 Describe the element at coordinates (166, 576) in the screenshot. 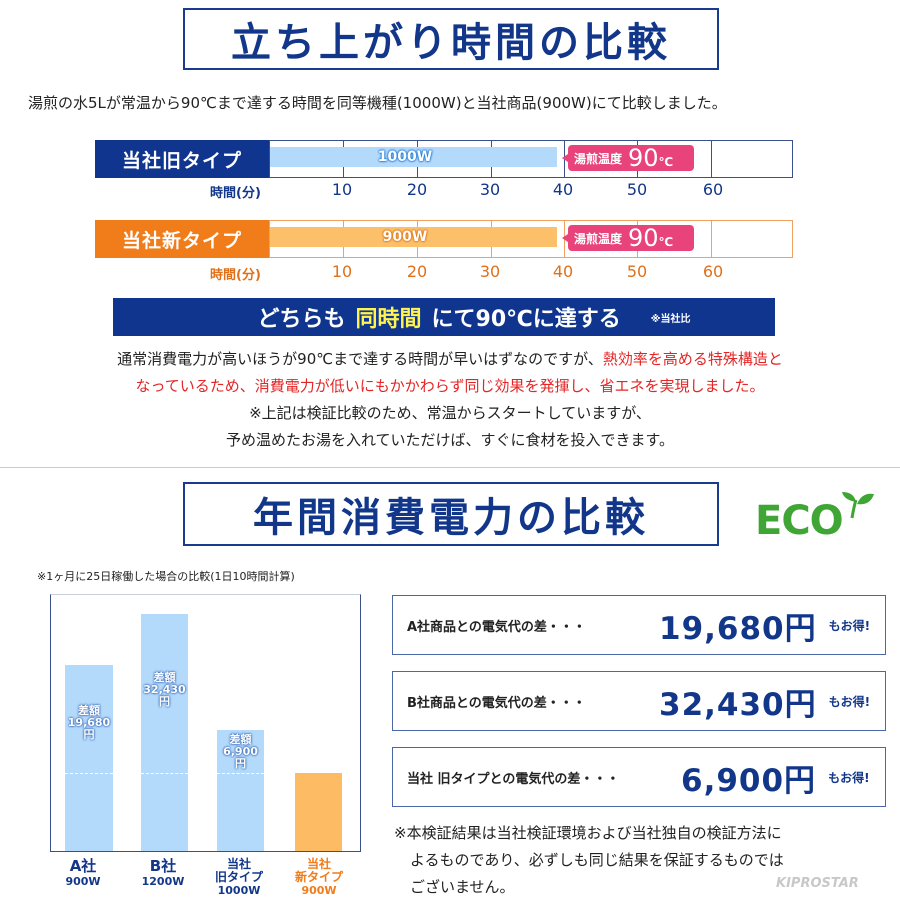

I see `section2-note: ※1ヶ月に25日稼働した場合の比較(1日10時間計算)` at that location.